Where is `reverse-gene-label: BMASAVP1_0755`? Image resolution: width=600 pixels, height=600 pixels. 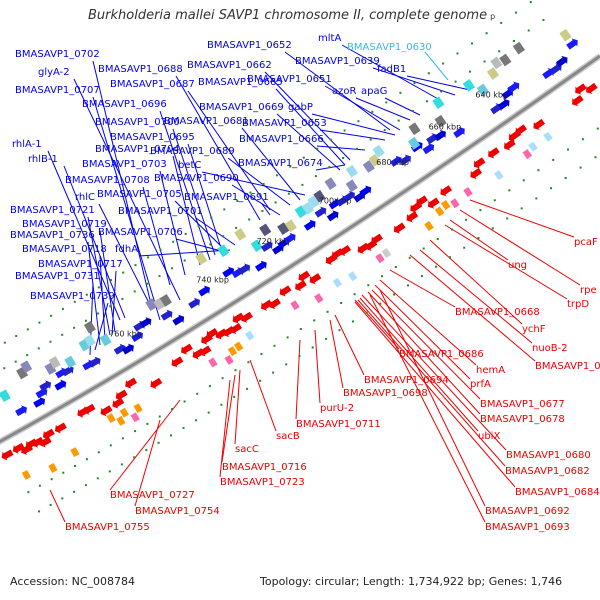 reverse-gene-label: BMASAVP1_0755 is located at coordinates (107, 527).